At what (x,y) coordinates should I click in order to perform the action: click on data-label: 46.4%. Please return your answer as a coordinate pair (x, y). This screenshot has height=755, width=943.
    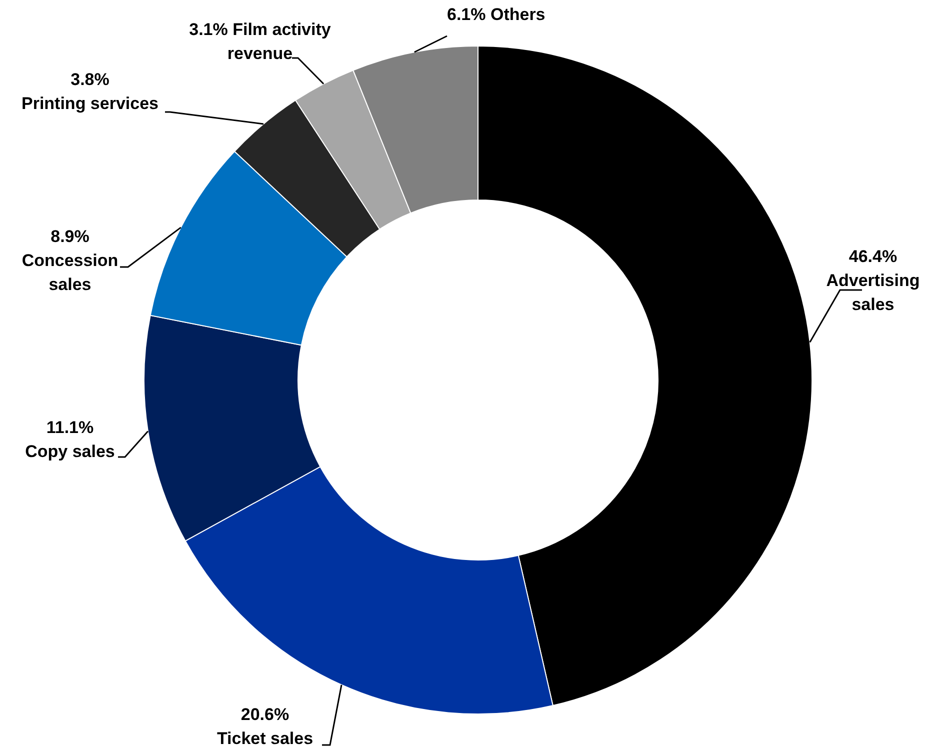
    Looking at the image, I should click on (873, 256).